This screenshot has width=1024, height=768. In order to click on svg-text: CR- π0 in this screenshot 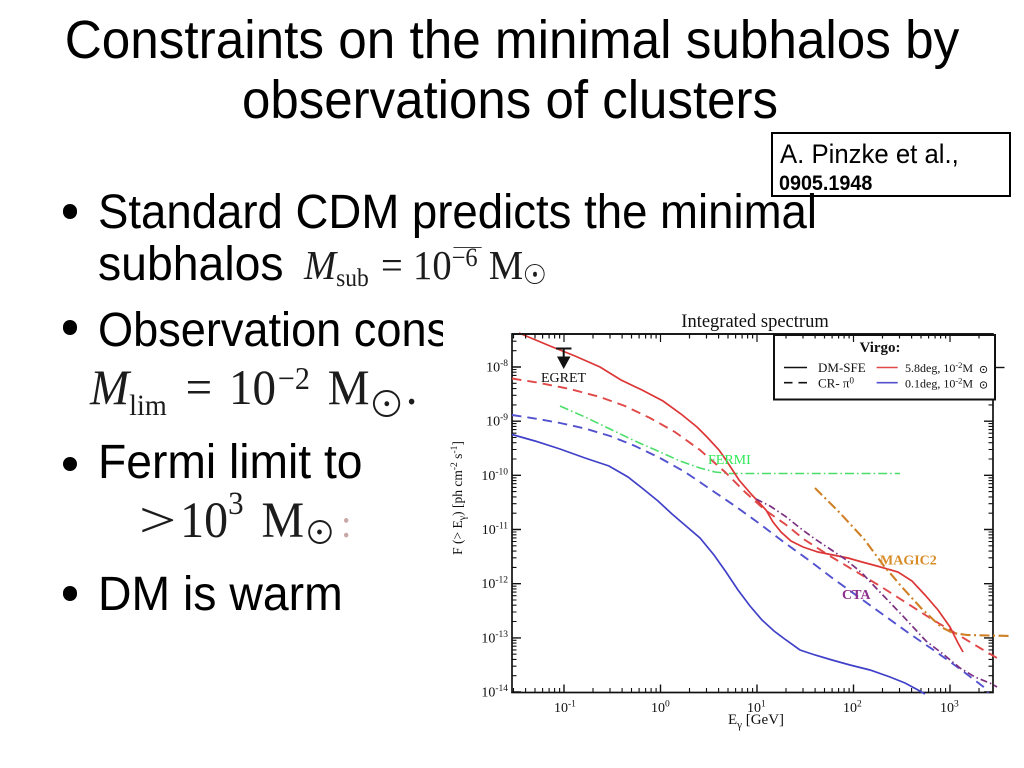, I will do `click(836, 383)`.